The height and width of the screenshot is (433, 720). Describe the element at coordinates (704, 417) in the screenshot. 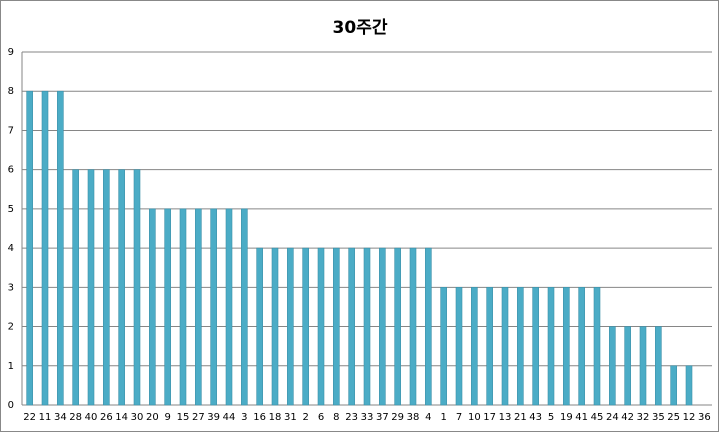

I see `x-tick-label: 36` at that location.